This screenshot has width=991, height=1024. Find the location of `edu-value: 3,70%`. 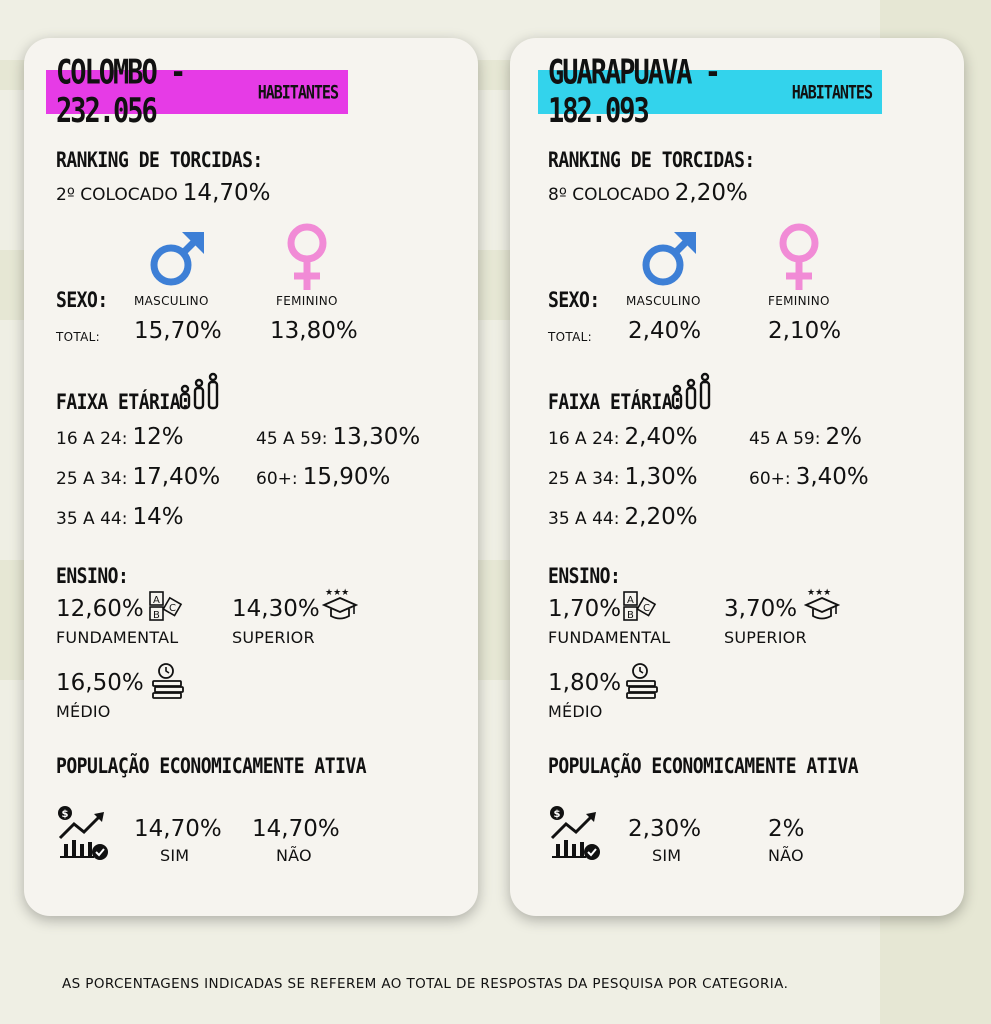

edu-value: 3,70% is located at coordinates (761, 609).